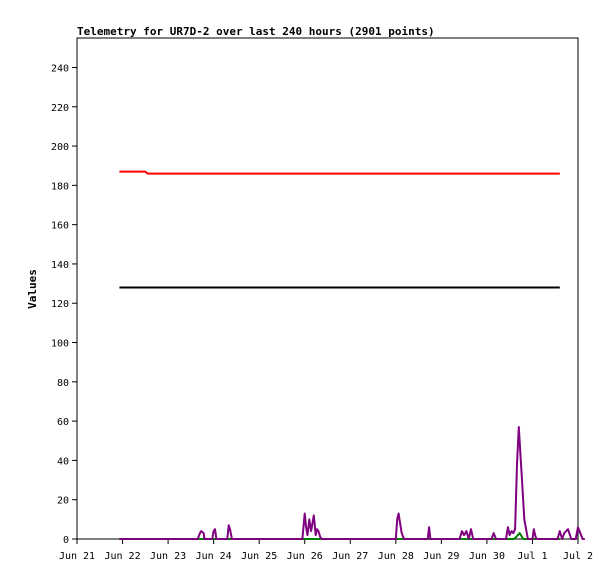 The image size is (615, 579). I want to click on y-tick-label: 200, so click(60, 147).